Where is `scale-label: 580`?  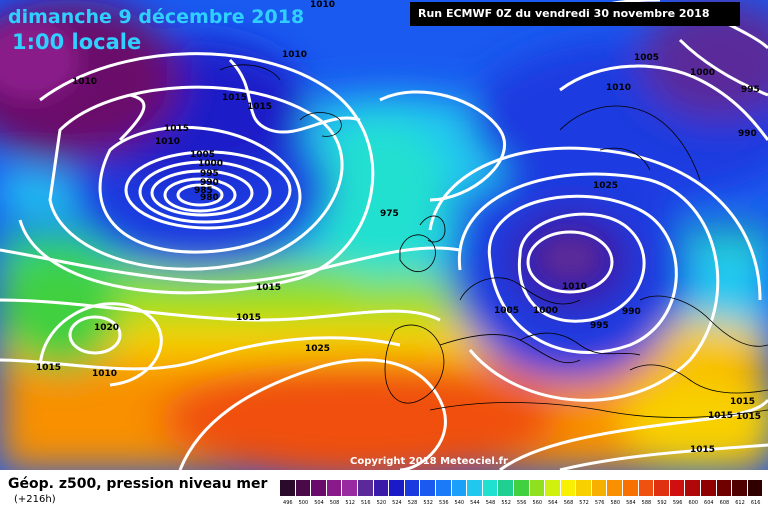 scale-label: 580 is located at coordinates (615, 503).